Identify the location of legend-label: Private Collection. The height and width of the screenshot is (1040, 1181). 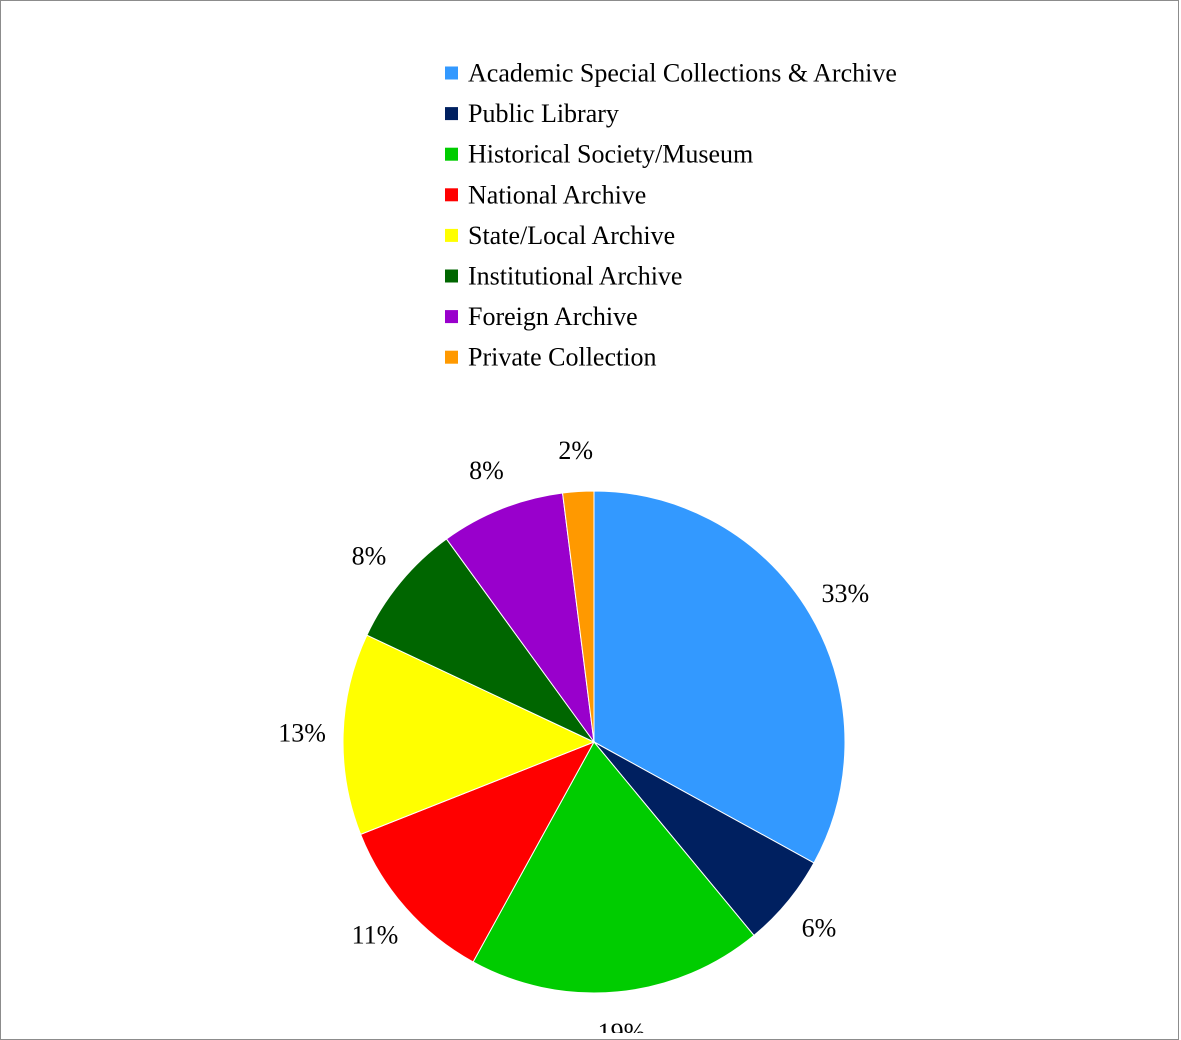
(562, 357).